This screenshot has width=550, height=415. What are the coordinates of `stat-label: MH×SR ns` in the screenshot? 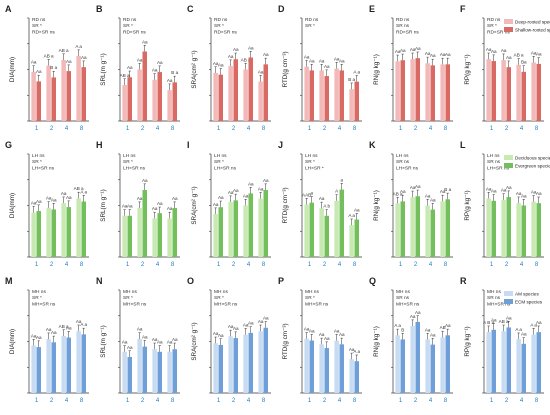 It's located at (499, 304).